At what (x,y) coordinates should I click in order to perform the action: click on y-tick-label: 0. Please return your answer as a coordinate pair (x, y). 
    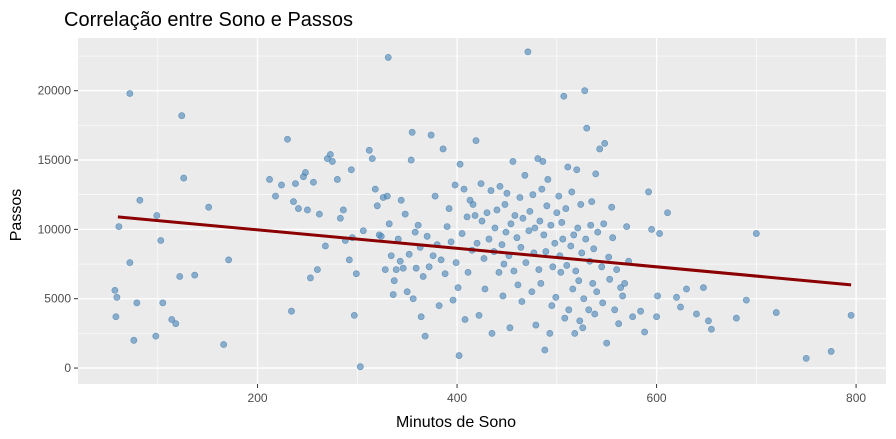
    Looking at the image, I should click on (67, 368).